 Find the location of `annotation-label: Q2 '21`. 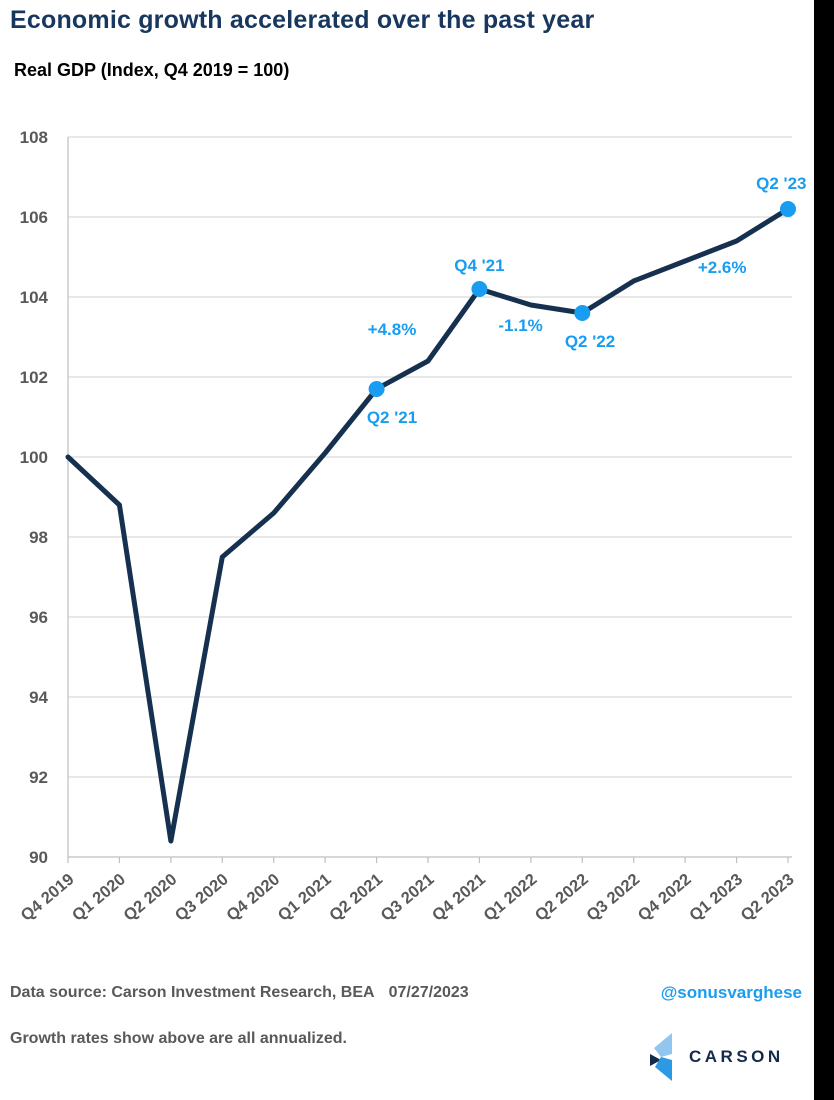

annotation-label: Q2 '21 is located at coordinates (392, 417).